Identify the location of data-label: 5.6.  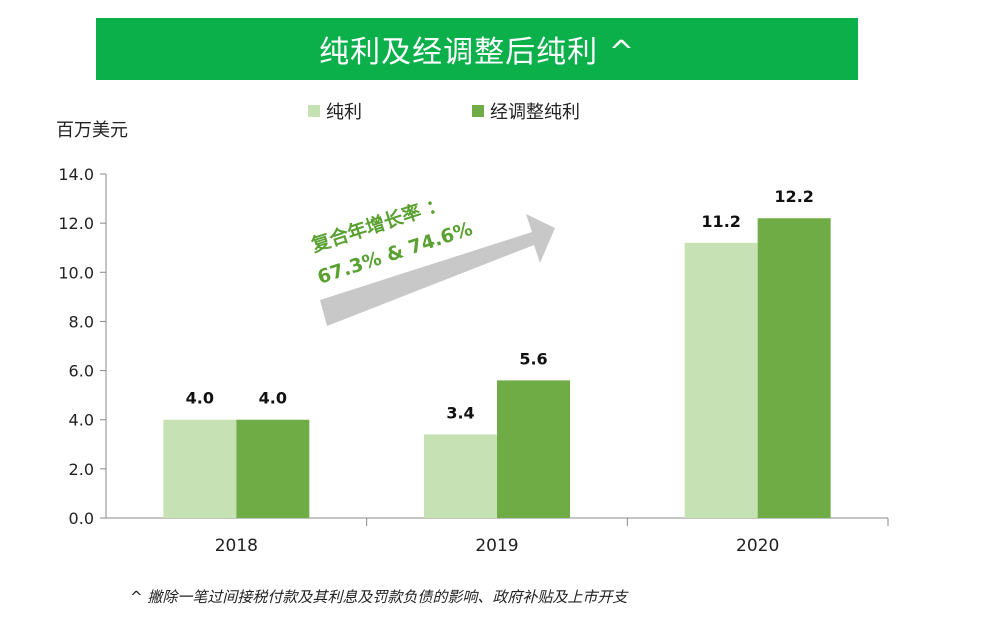
(533, 358).